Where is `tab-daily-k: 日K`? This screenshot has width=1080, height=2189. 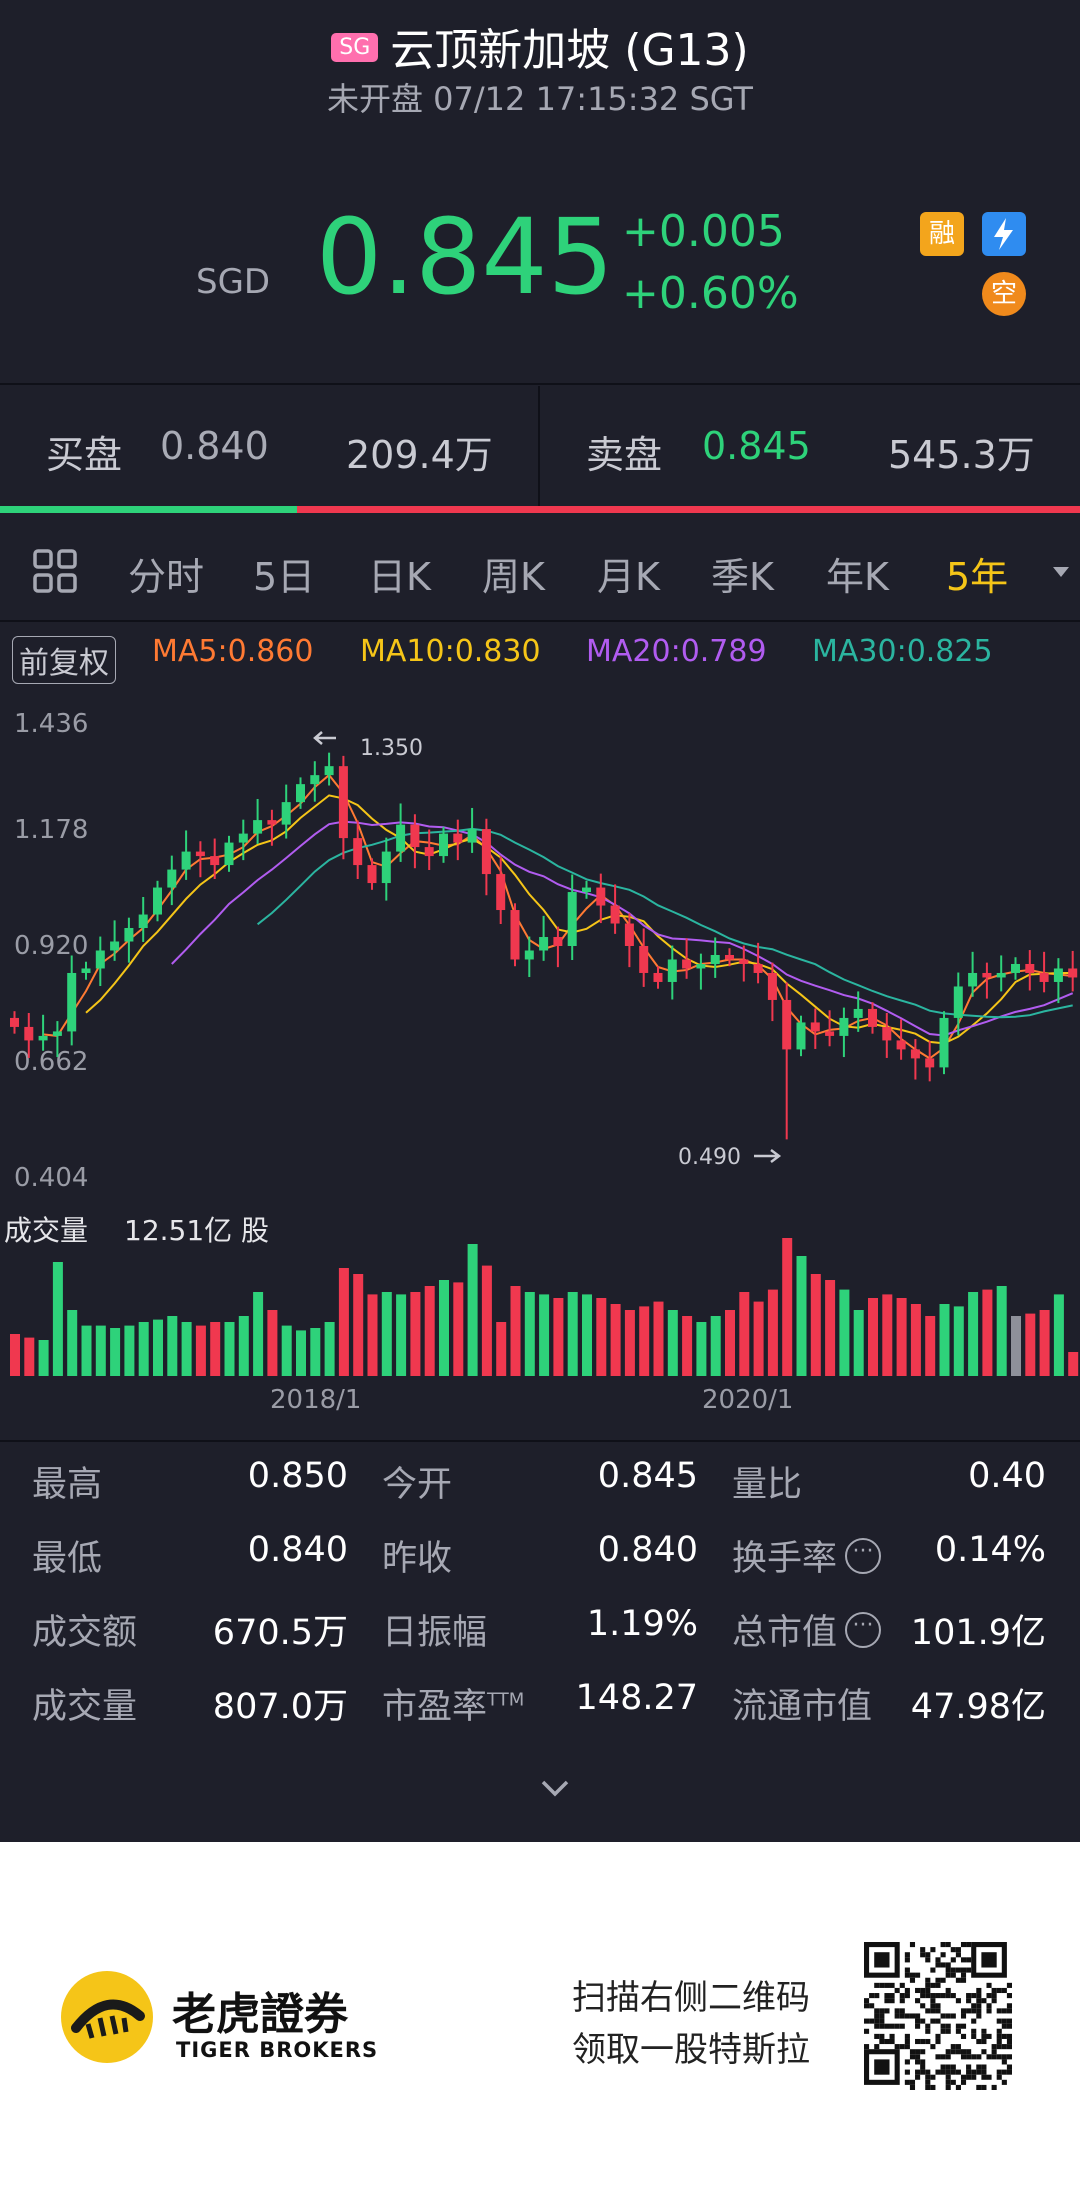
tab-daily-k: 日K is located at coordinates (399, 577).